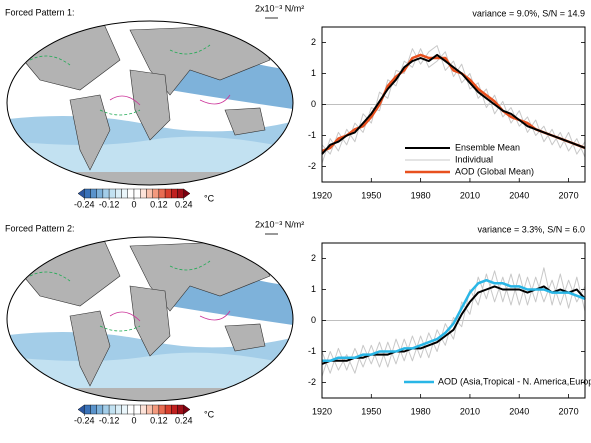  I want to click on panel-label: Forced Pattern 2:, so click(40, 228).